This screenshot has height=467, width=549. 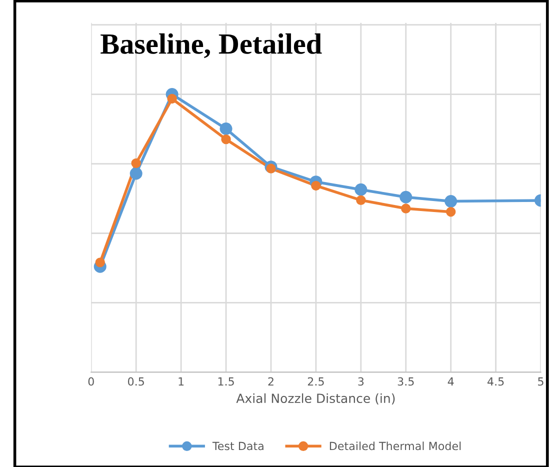 What do you see at coordinates (406, 381) in the screenshot?
I see `x-tick-label: 3.5` at bounding box center [406, 381].